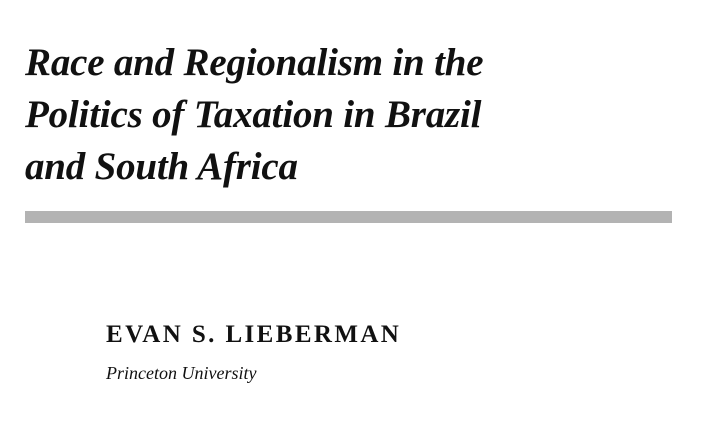 The width and height of the screenshot is (702, 430). What do you see at coordinates (348, 217) in the screenshot?
I see `title-divider-rule` at bounding box center [348, 217].